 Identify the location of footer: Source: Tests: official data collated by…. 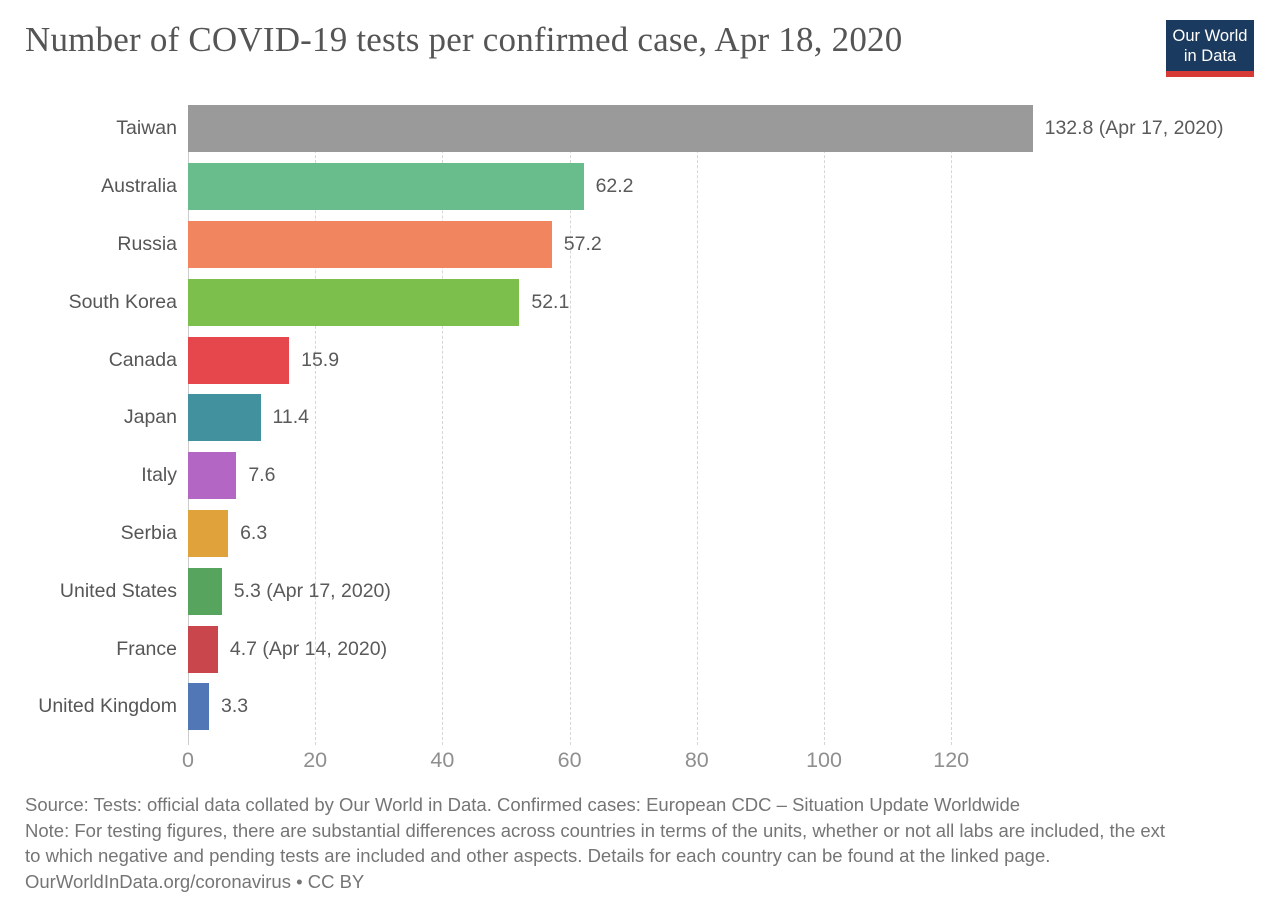
(652, 843).